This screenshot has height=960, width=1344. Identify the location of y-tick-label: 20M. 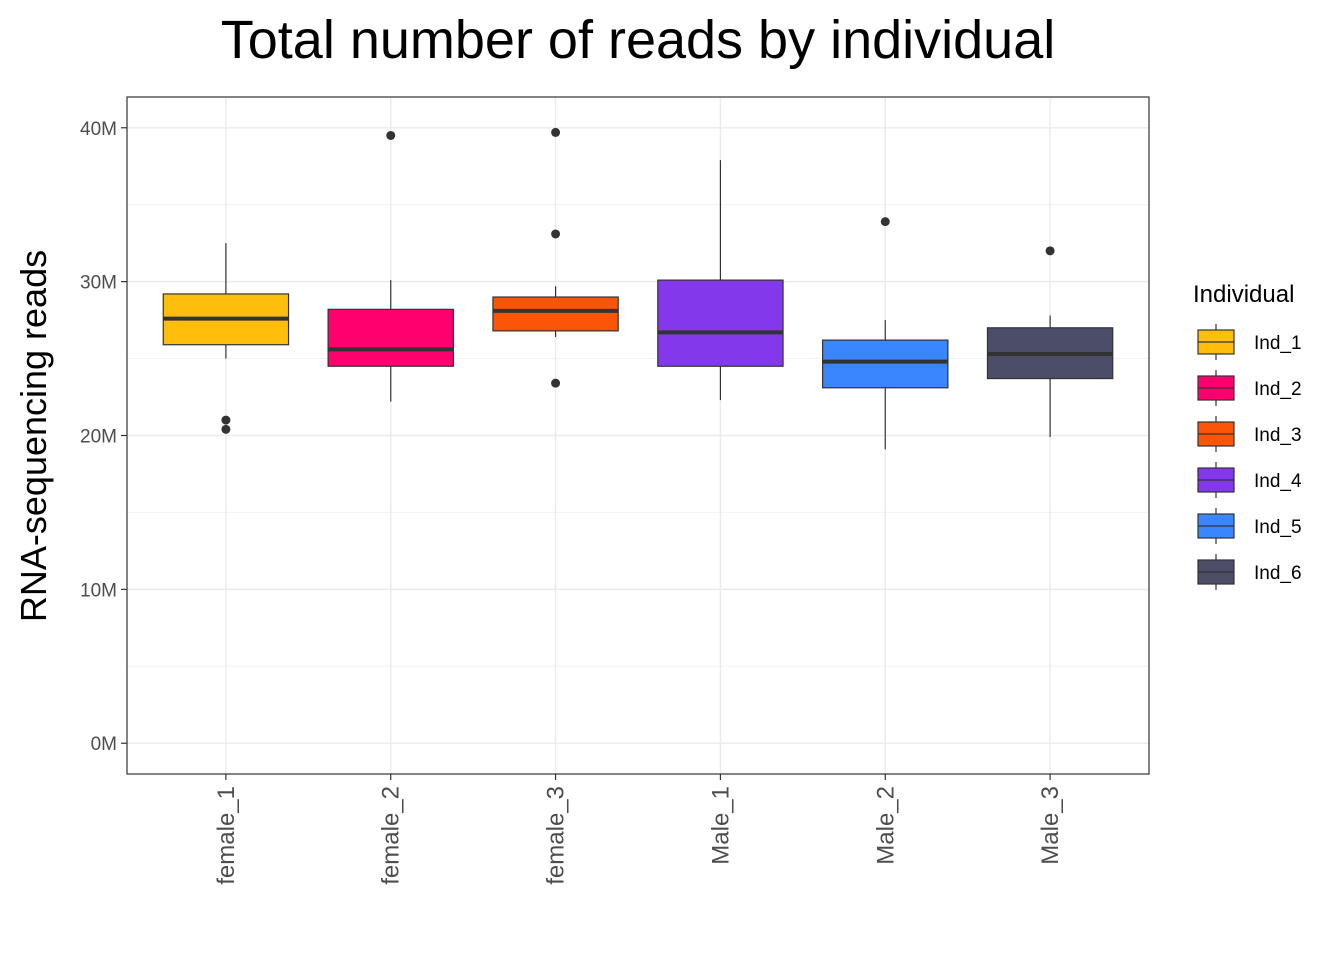
(98, 437).